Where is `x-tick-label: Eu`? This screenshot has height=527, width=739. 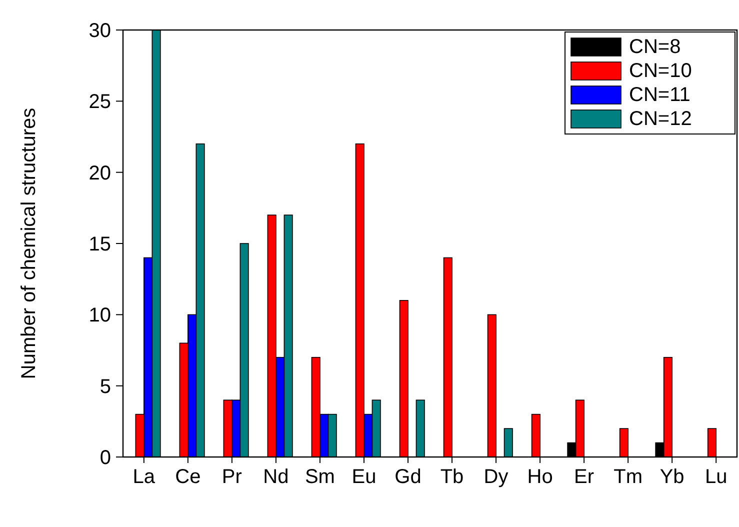
x-tick-label: Eu is located at coordinates (364, 477).